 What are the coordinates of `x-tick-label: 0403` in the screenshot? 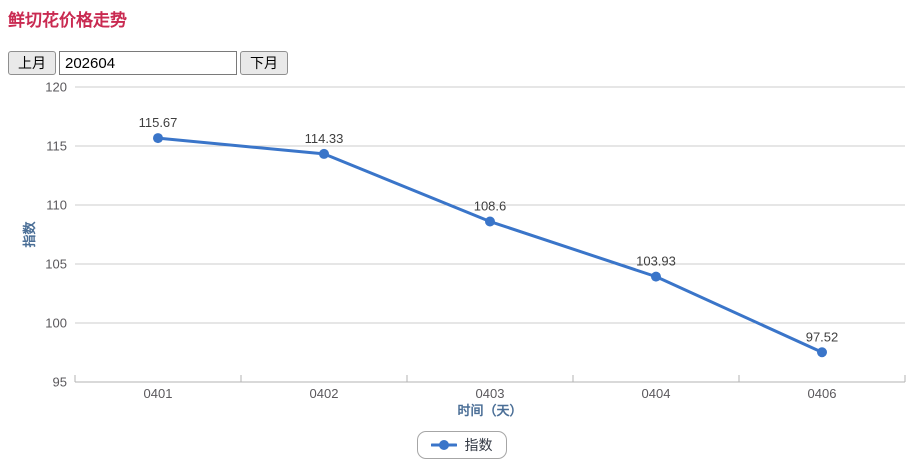 It's located at (490, 393).